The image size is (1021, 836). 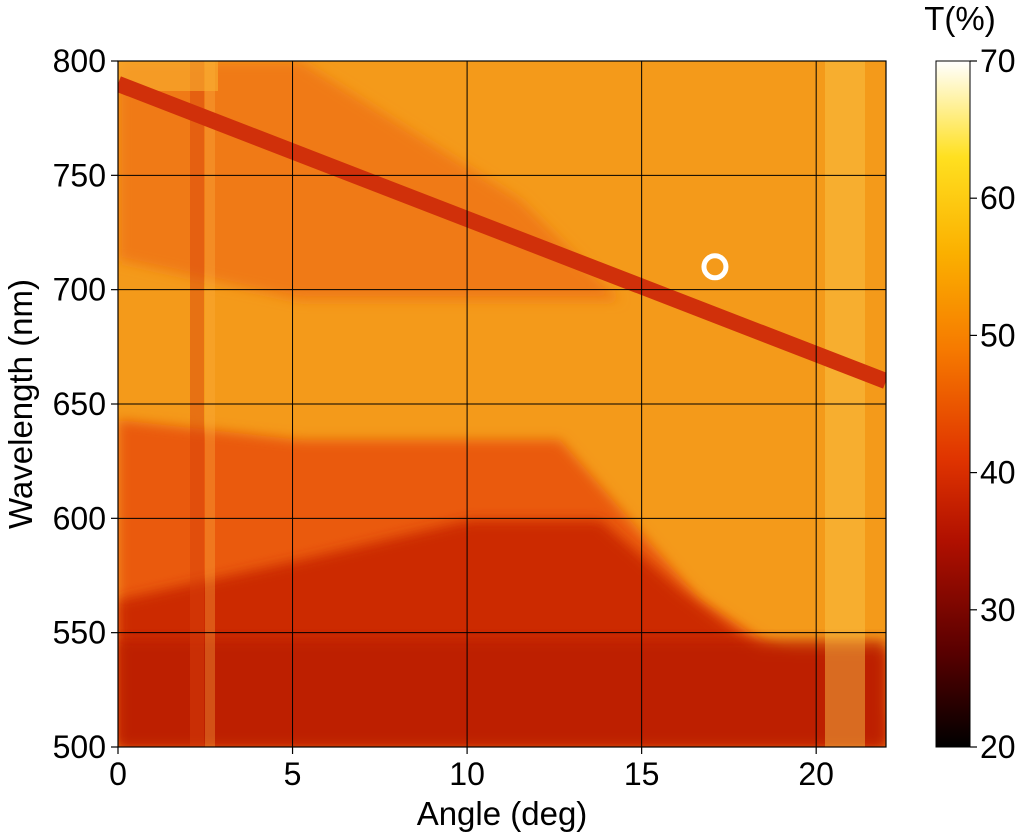 What do you see at coordinates (79, 747) in the screenshot?
I see `y-tick-label: 500` at bounding box center [79, 747].